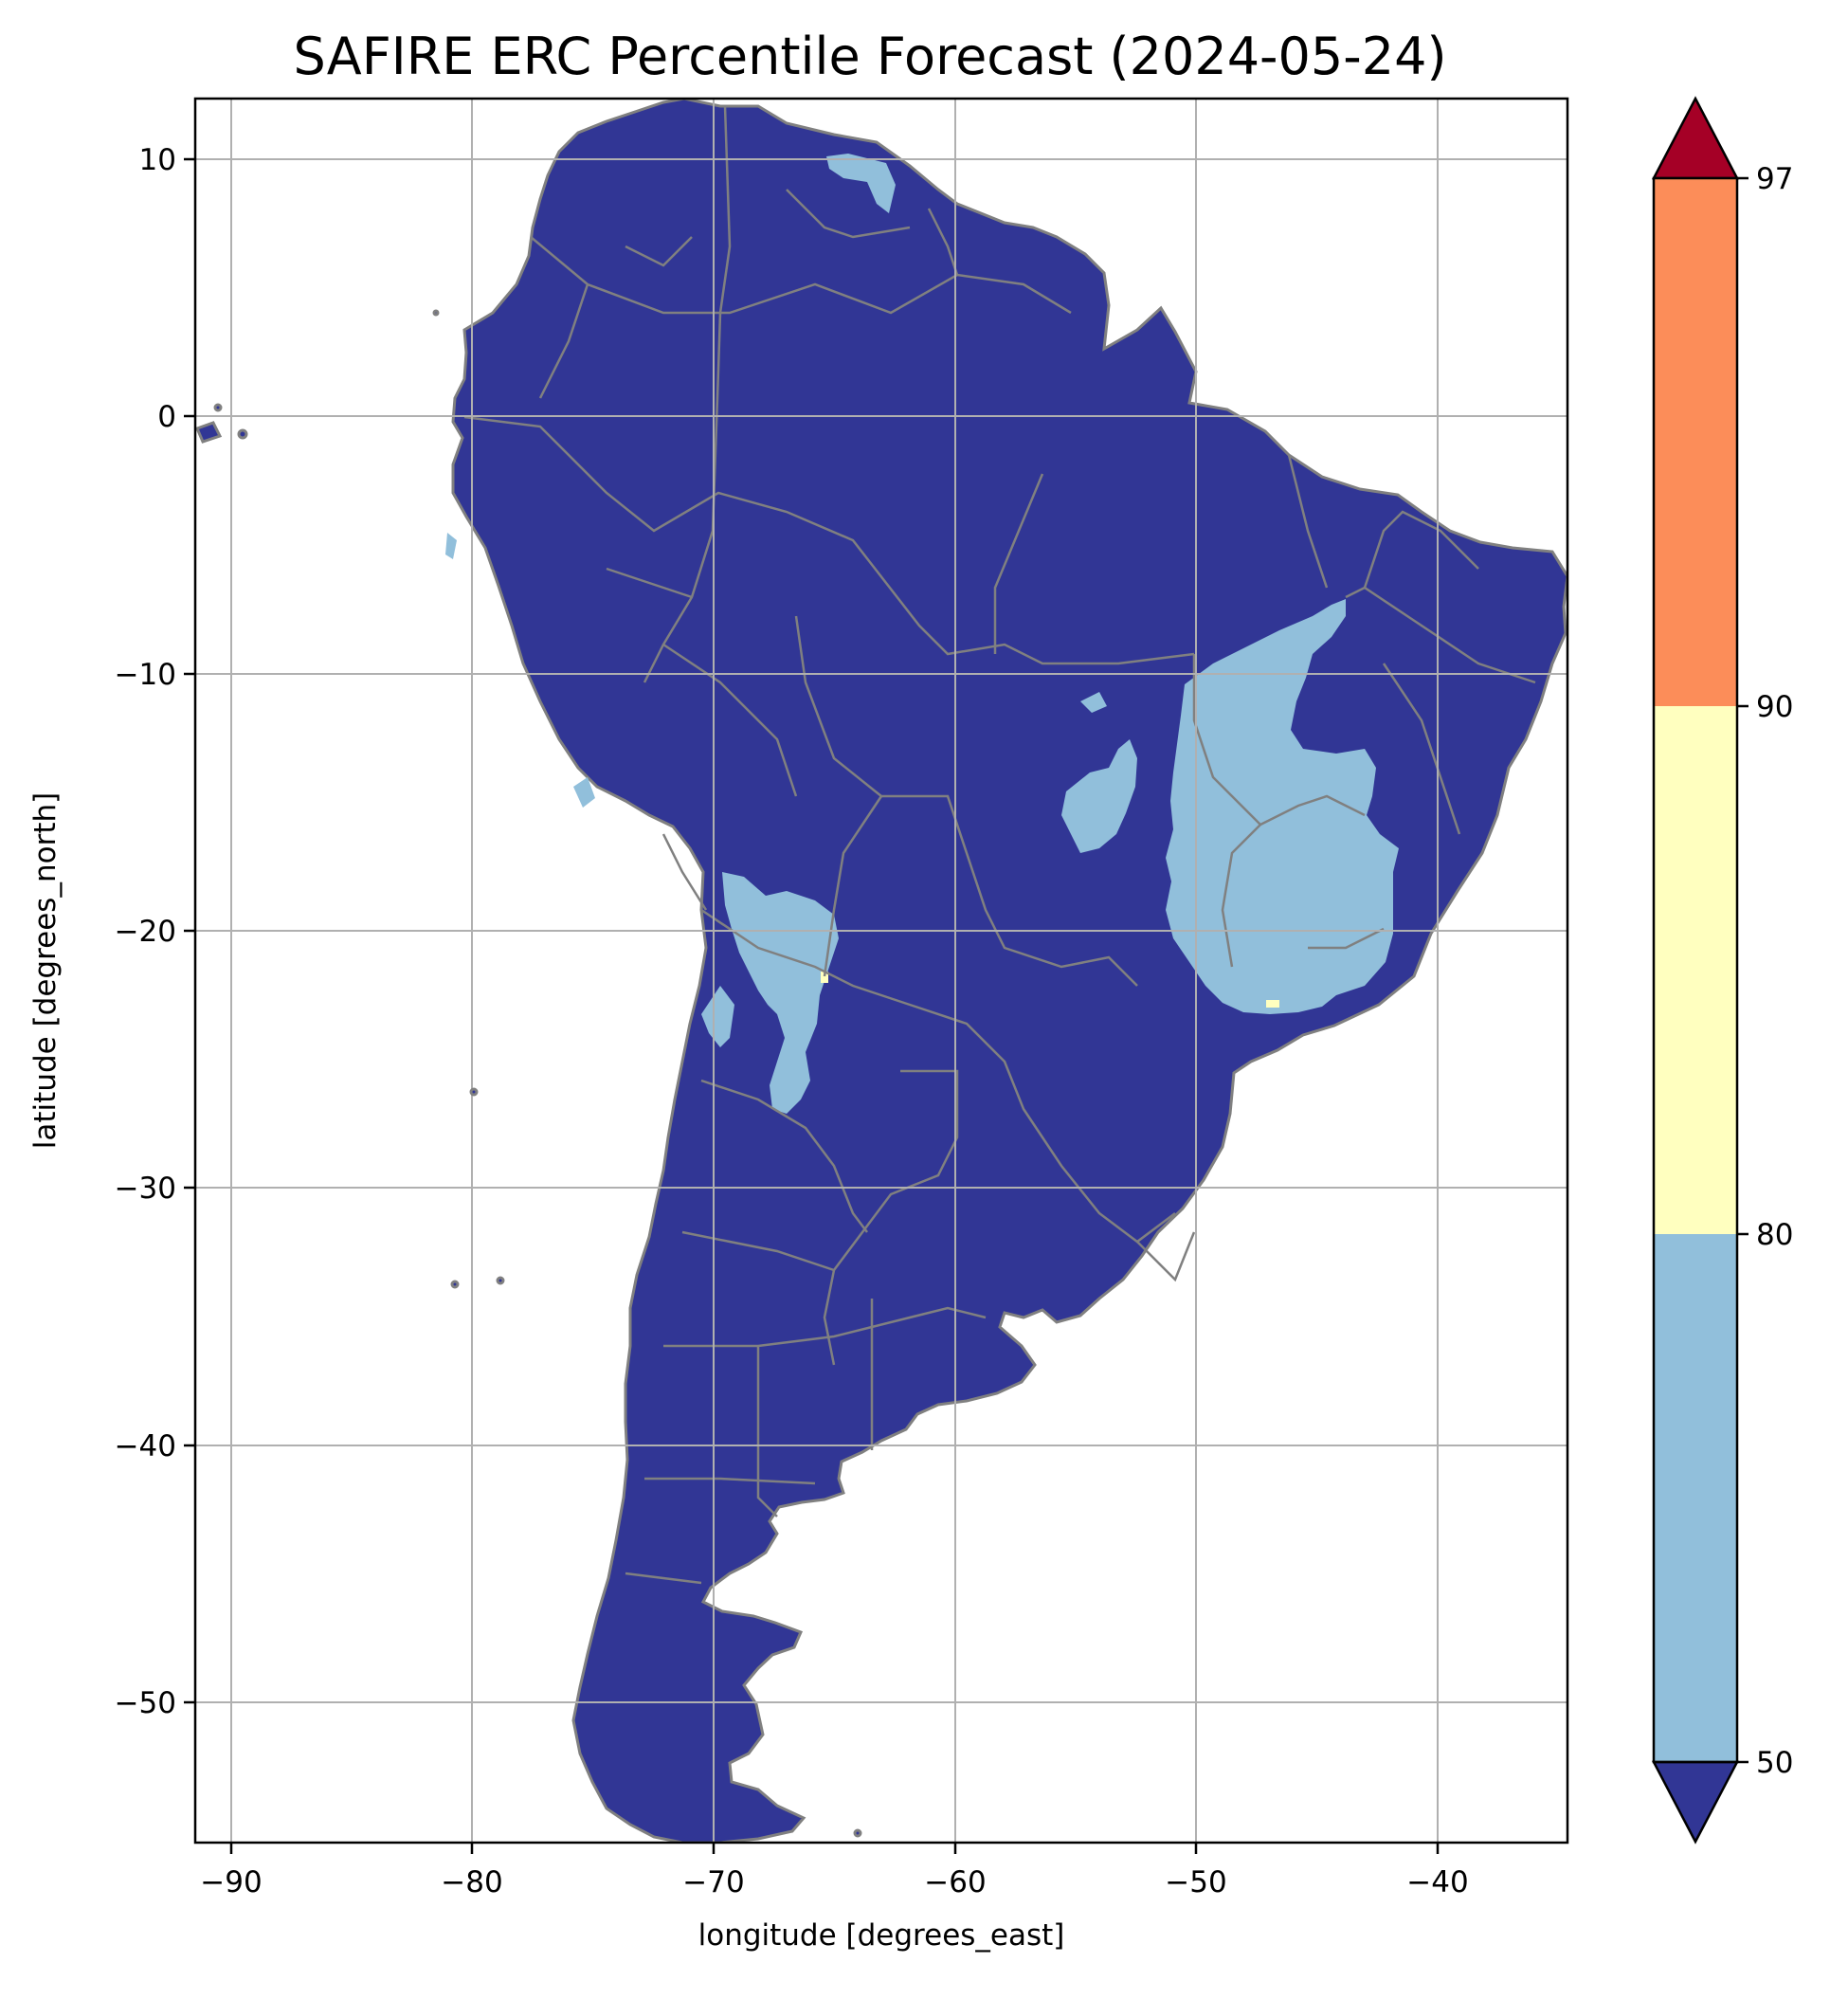  I want to click on colorbar-extend-below, so click(1695, 1803).